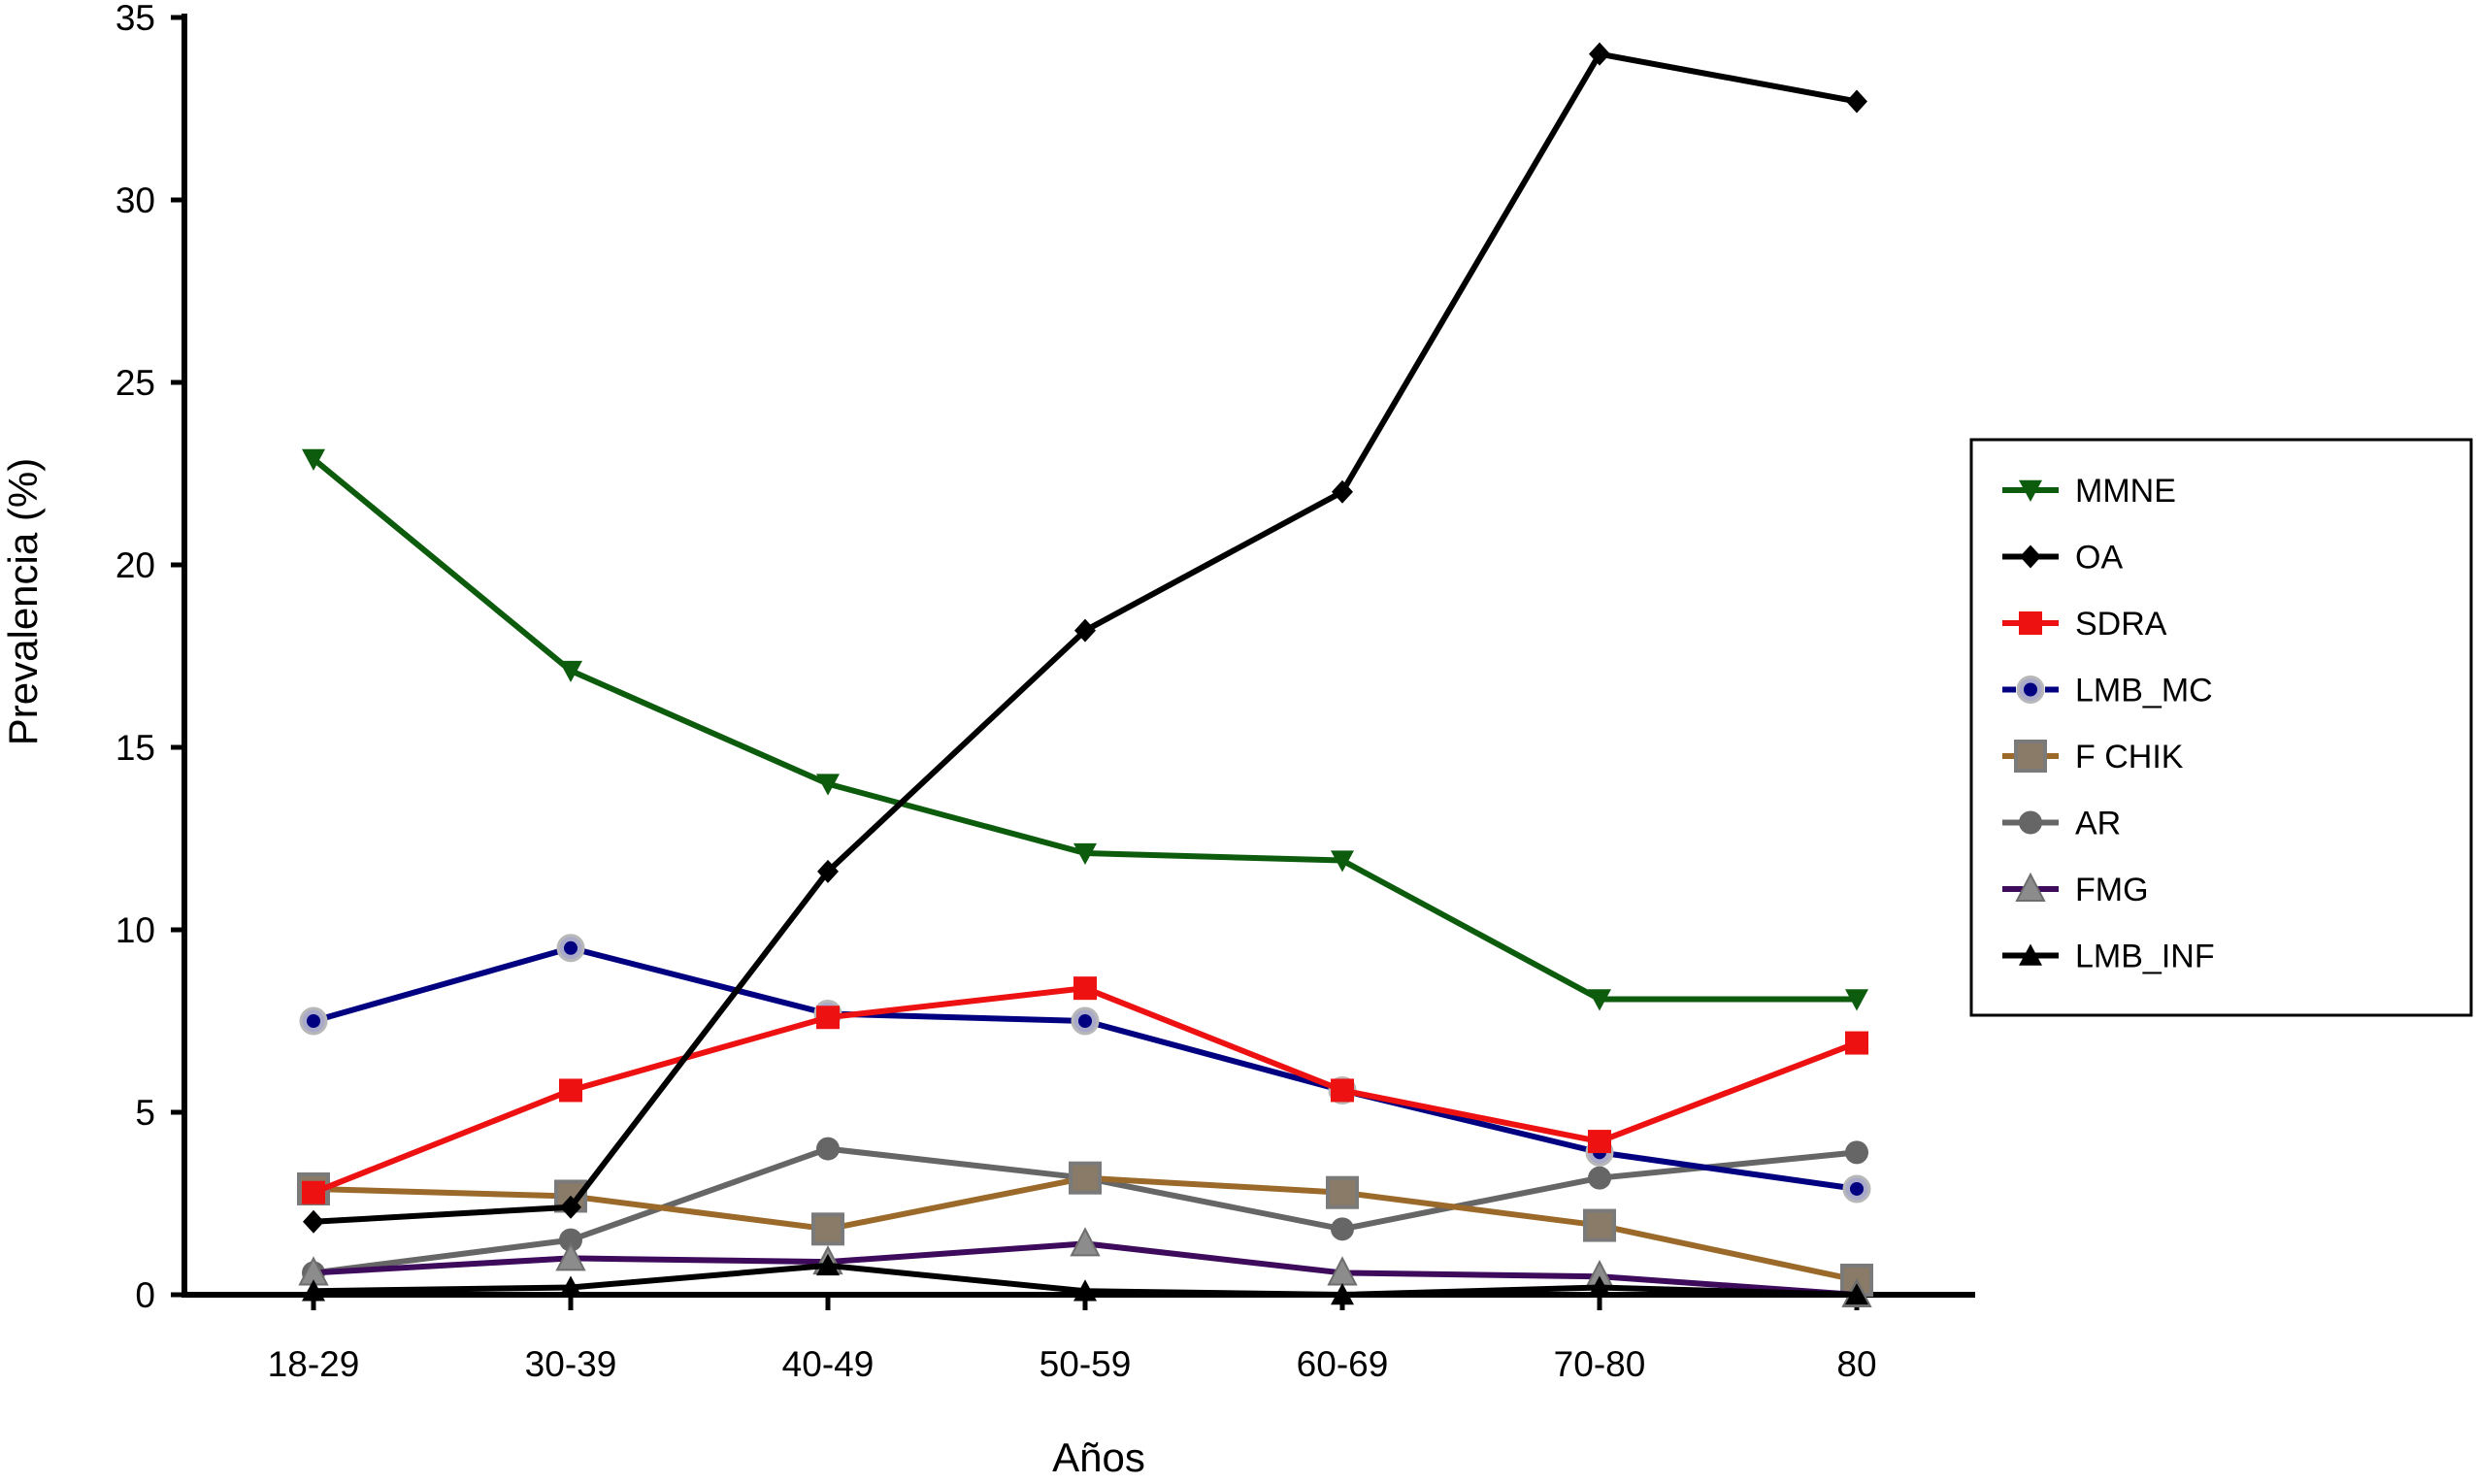 The height and width of the screenshot is (1484, 2476). What do you see at coordinates (145, 1295) in the screenshot?
I see `y-tick-label: 0` at bounding box center [145, 1295].